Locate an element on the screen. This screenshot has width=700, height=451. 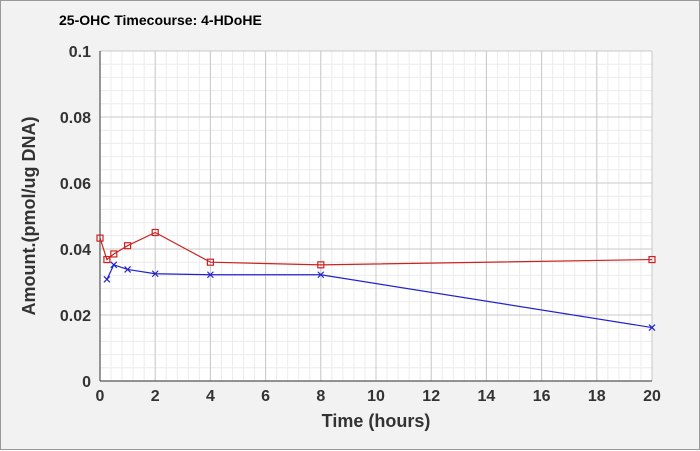
x-tick-label: 20 is located at coordinates (652, 396).